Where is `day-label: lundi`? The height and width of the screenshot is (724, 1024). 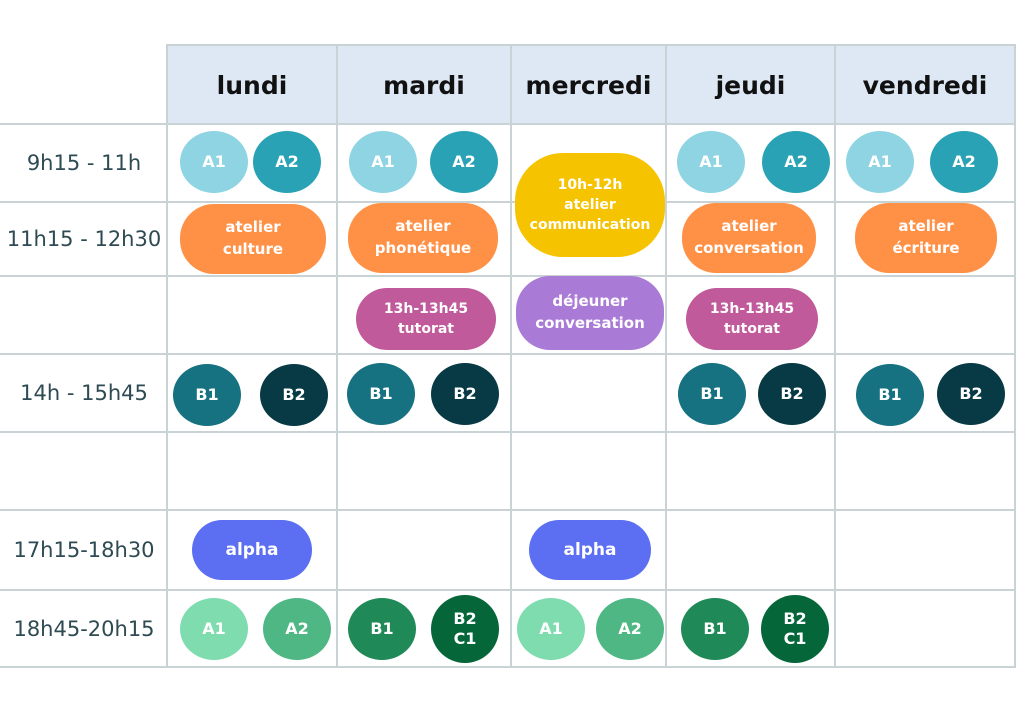
day-label: lundi is located at coordinates (252, 85).